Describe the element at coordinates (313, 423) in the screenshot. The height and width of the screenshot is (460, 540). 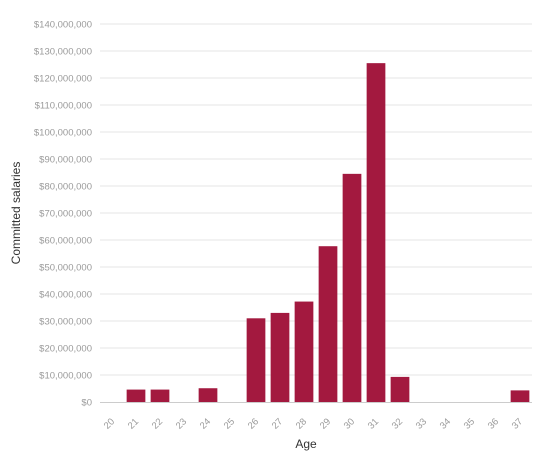
I see `x-axis-ticks: 20 21 22 23 24 25 26 27 28 29 30 31 32 33 34 35 36 37` at that location.